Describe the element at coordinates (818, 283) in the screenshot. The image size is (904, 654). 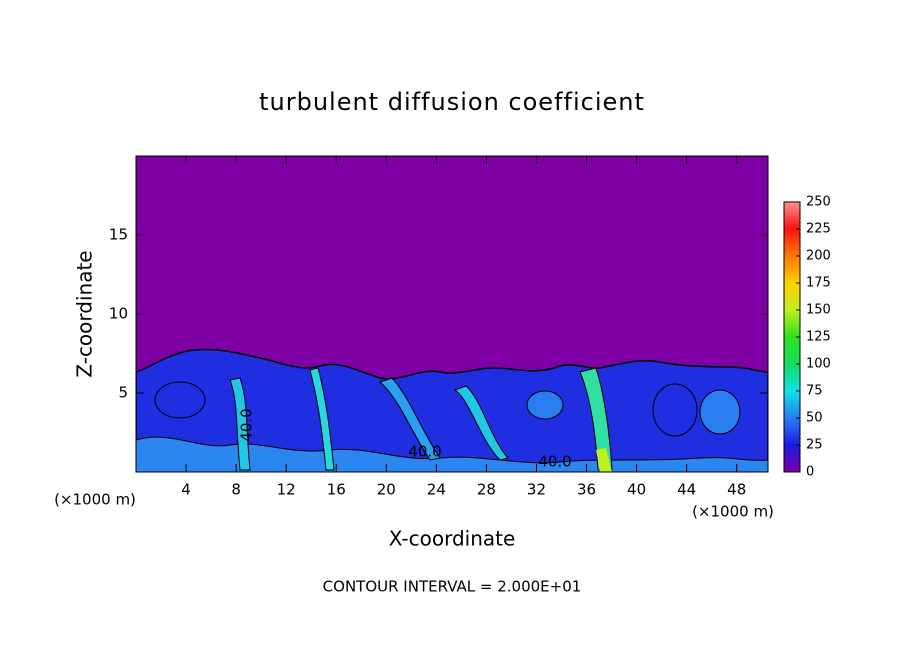
I see `colorbar-tick-label: 175` at that location.